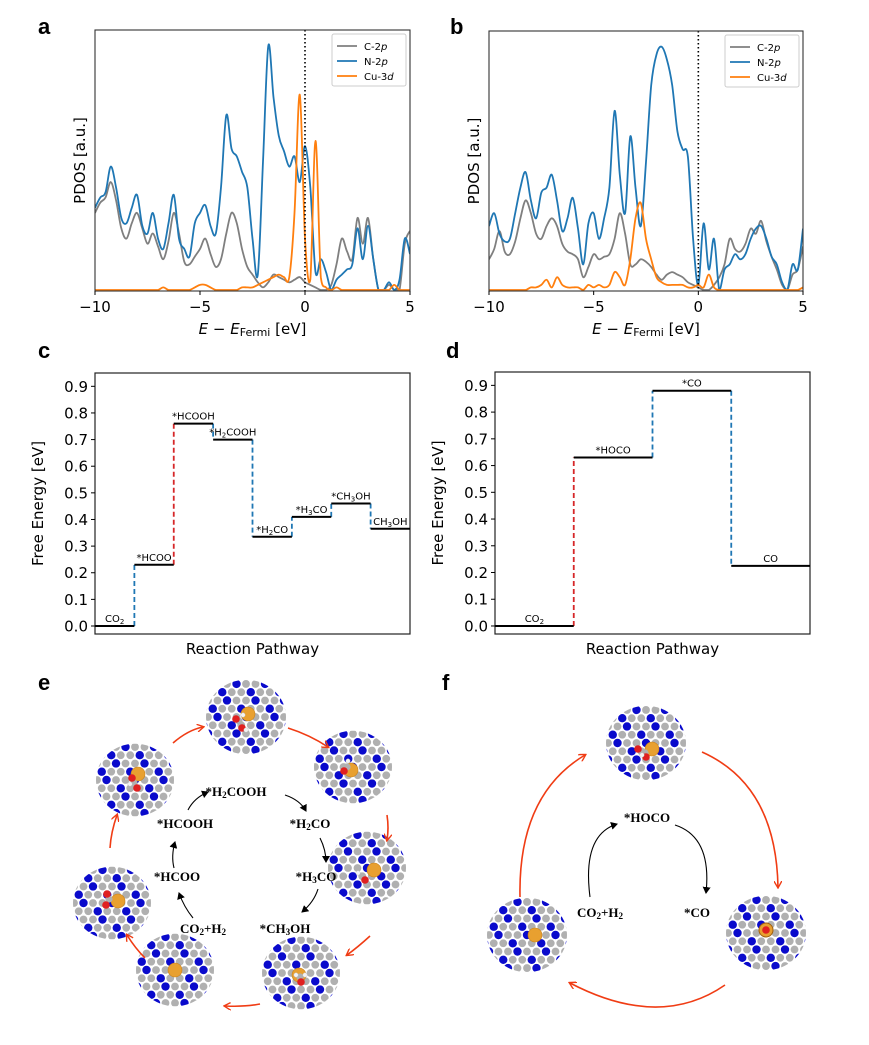  What do you see at coordinates (185, 905) in the screenshot?
I see `mechanism-arrow` at bounding box center [185, 905].